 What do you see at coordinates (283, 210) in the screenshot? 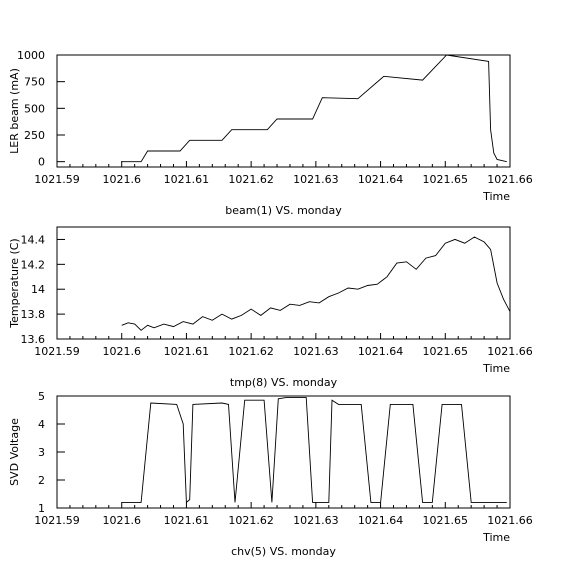
I see `panel-caption: beam(1) VS. monday` at bounding box center [283, 210].